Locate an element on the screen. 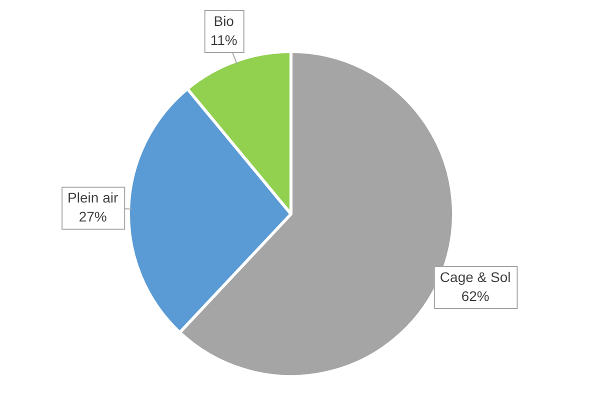 Image resolution: width=607 pixels, height=416 pixels. slice-label: Cage & Sol is located at coordinates (475, 276).